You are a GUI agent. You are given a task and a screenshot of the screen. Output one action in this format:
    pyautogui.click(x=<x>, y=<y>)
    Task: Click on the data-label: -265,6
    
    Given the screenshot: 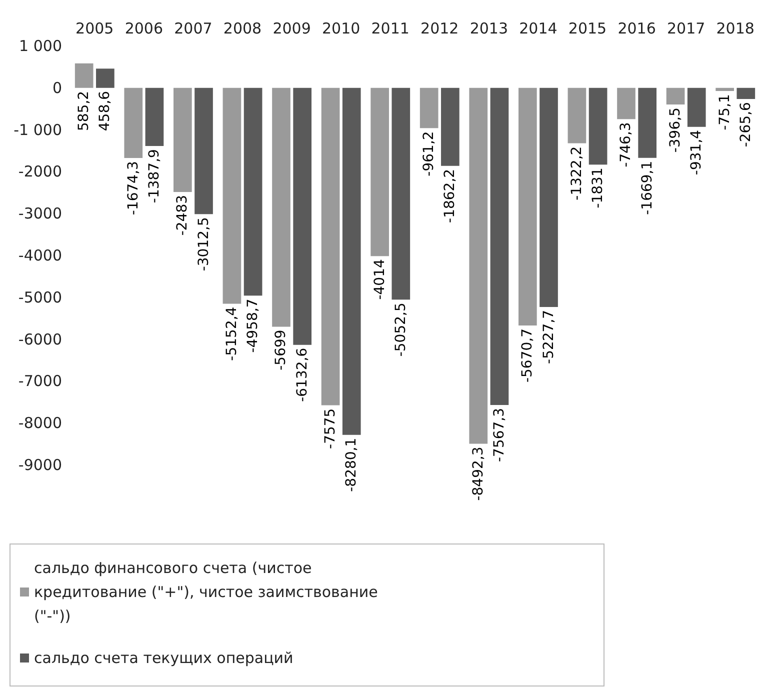 What is the action you would take?
    pyautogui.click(x=746, y=125)
    